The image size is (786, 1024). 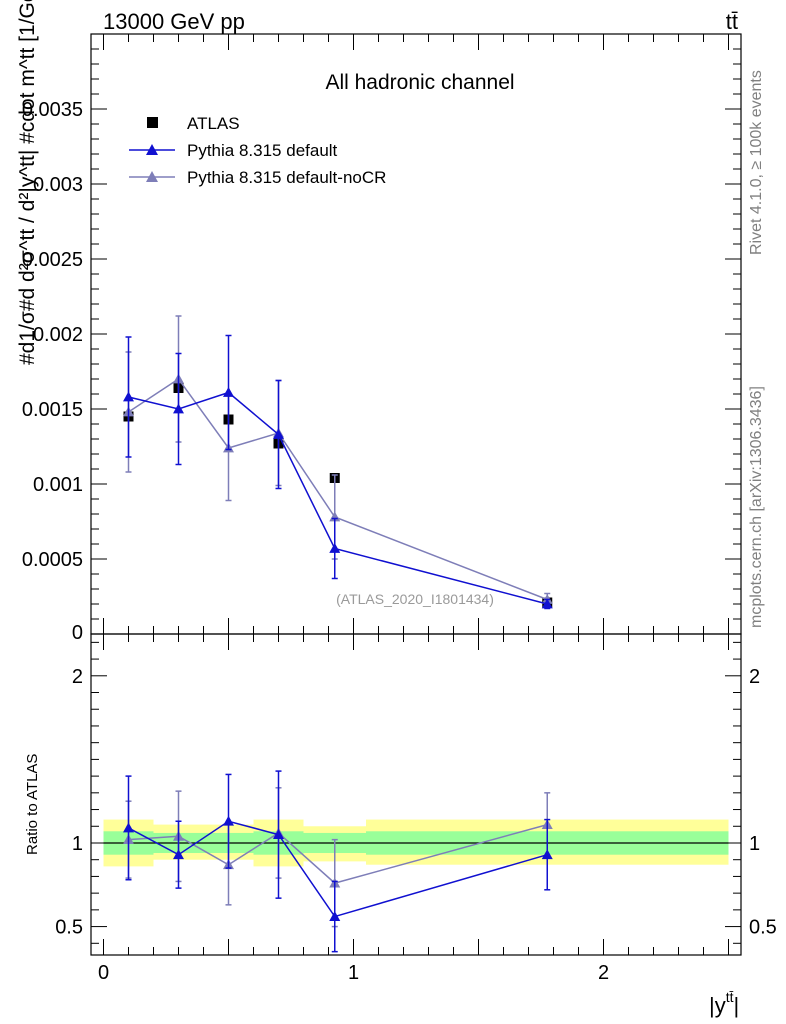 I want to click on x-axis-label: |ytt̄|, so click(x=724, y=1003).